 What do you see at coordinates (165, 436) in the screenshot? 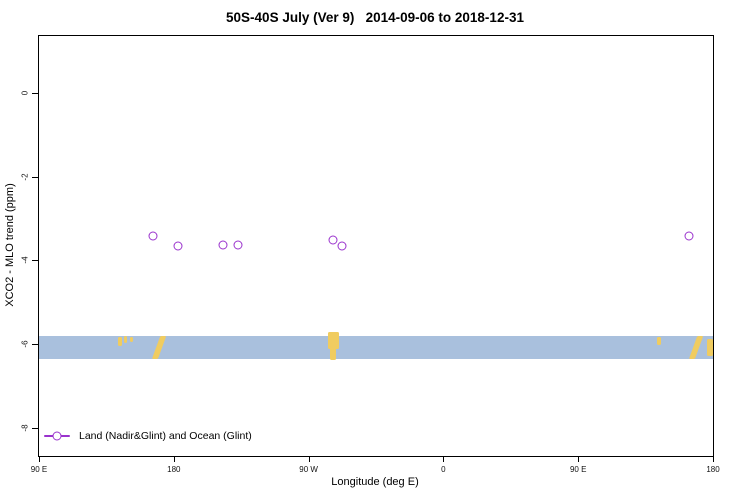
I see `legend-label: Land (Nadir&Glint) and Ocean (Glint)` at bounding box center [165, 436].